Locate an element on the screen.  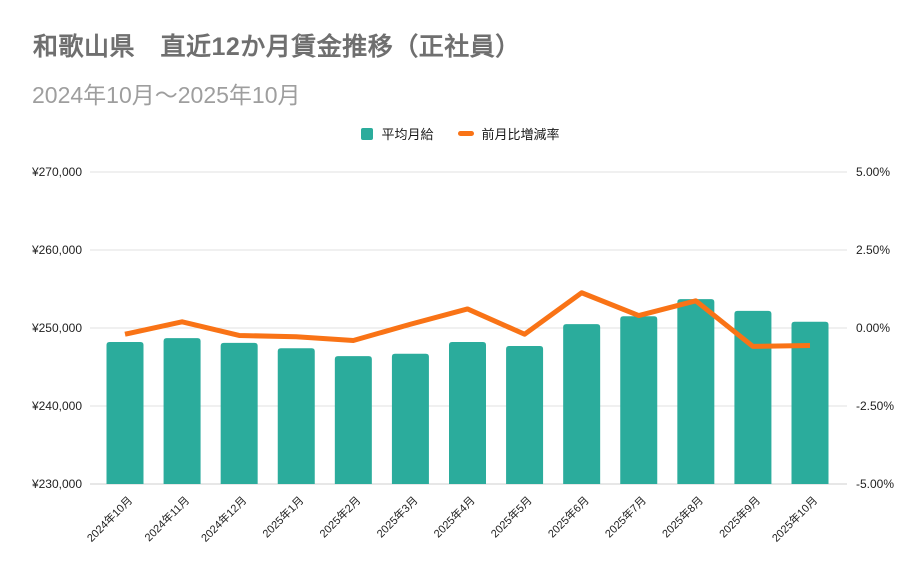
y-axis-left-tick-2: ¥250,000 is located at coordinates (56, 328).